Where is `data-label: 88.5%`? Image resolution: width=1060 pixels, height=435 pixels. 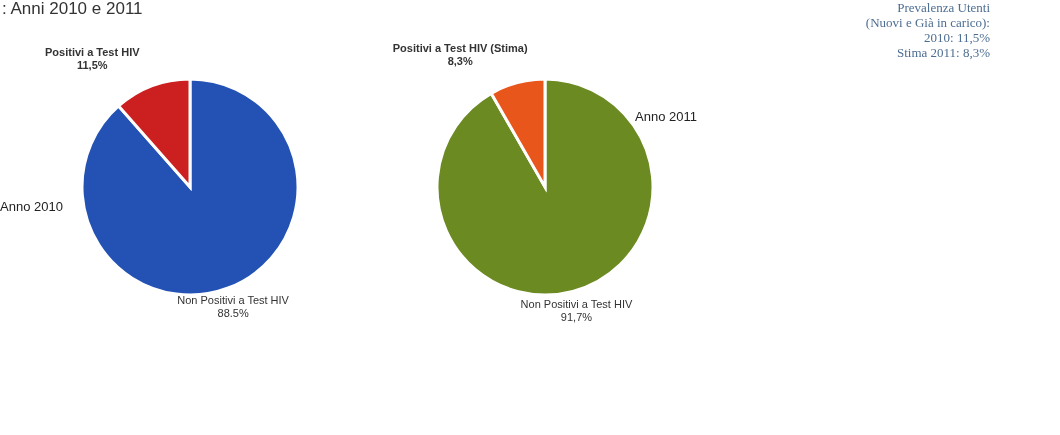 data-label: 88.5% is located at coordinates (233, 313).